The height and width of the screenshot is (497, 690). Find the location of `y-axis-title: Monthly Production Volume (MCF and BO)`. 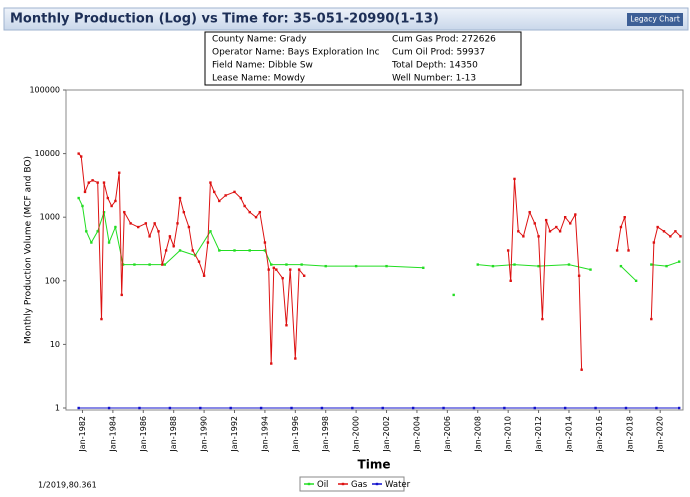

y-axis-title: Monthly Production Volume (MCF and BO) is located at coordinates (29, 250).